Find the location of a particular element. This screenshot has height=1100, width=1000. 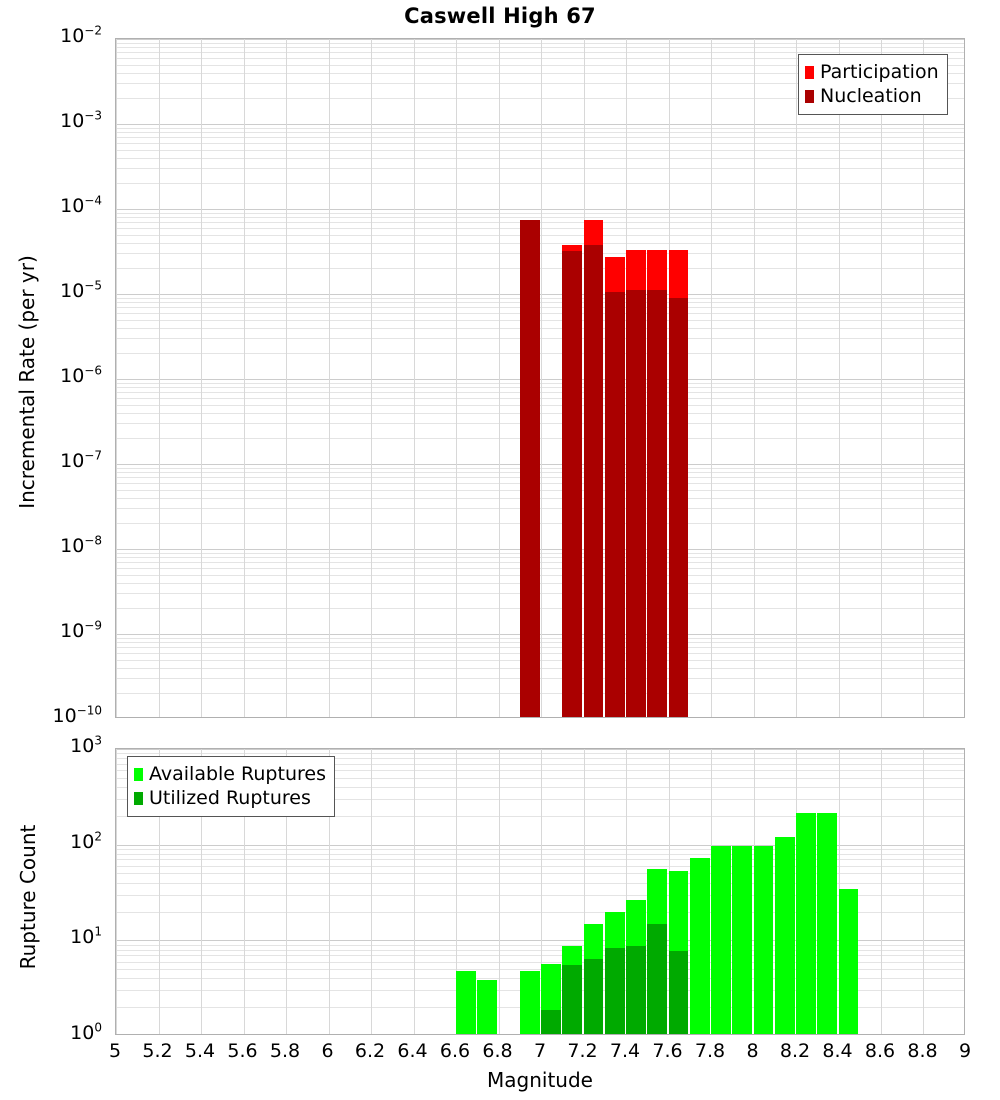

legend-item-participation: Participation is located at coordinates (872, 72).